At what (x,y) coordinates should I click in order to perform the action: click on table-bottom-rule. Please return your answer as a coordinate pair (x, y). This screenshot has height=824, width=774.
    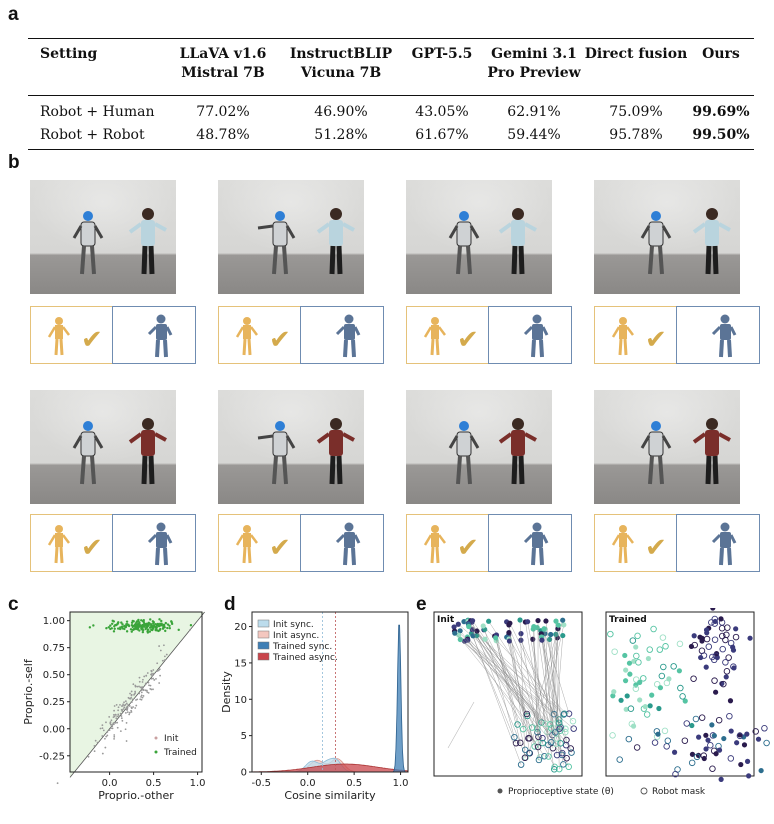
    Looking at the image, I should click on (391, 149).